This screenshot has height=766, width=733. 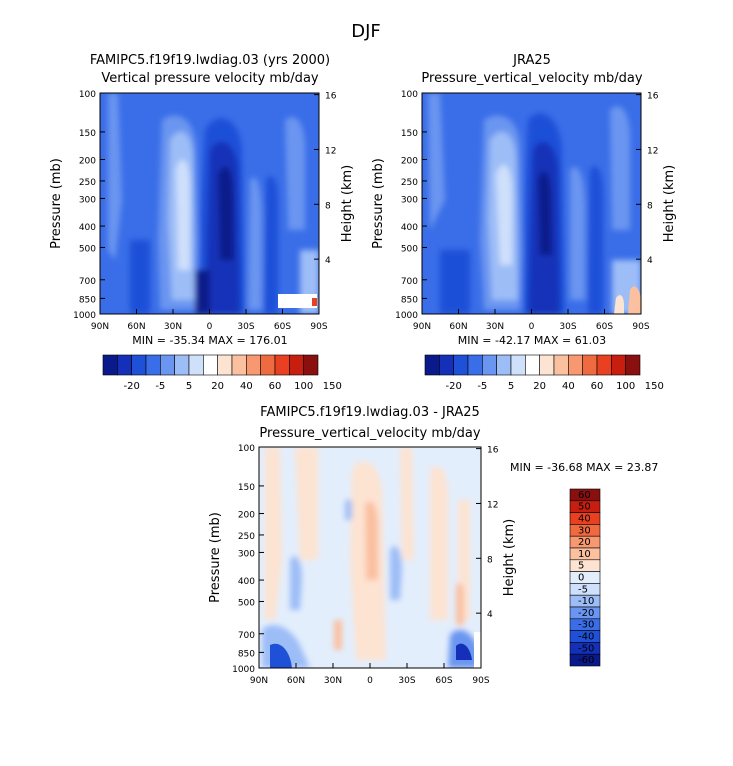 What do you see at coordinates (202, 292) in the screenshot?
I see `field-region-ascent-low-eq` at bounding box center [202, 292].